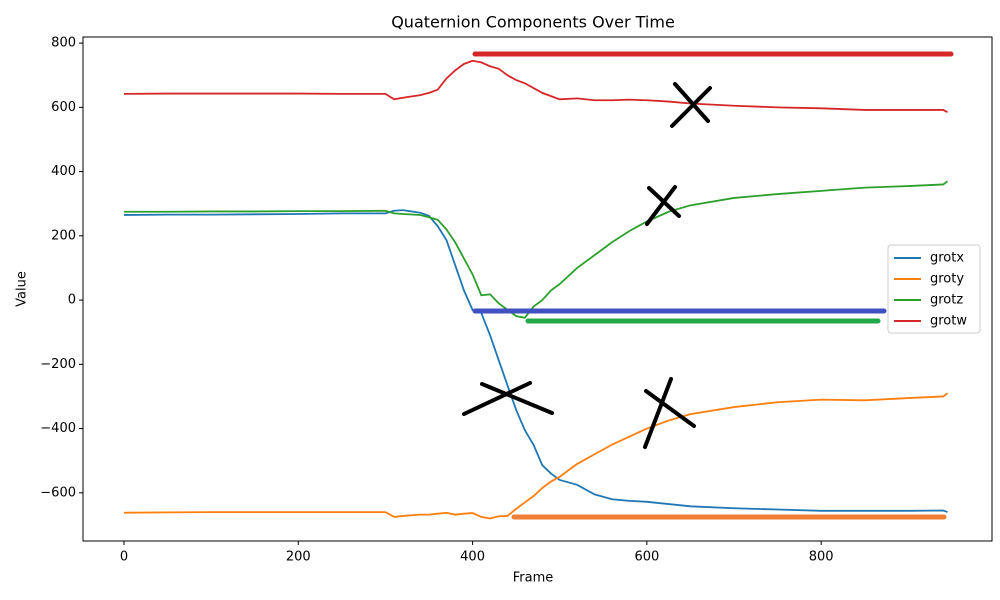 The height and width of the screenshot is (600, 1000). I want to click on legend-box, so click(934, 289).